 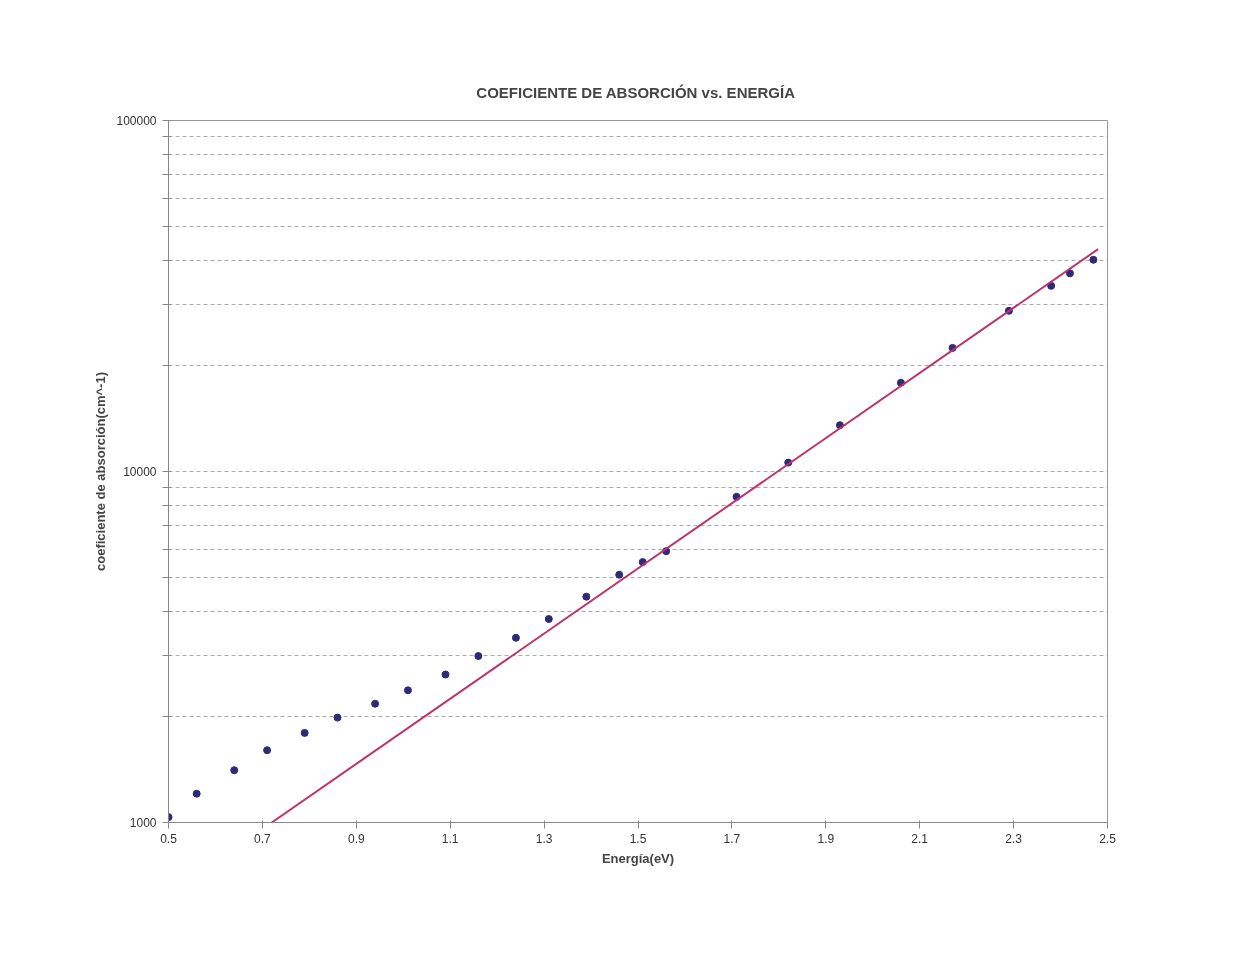 What do you see at coordinates (263, 838) in the screenshot?
I see `x-tick-label: 0.7` at bounding box center [263, 838].